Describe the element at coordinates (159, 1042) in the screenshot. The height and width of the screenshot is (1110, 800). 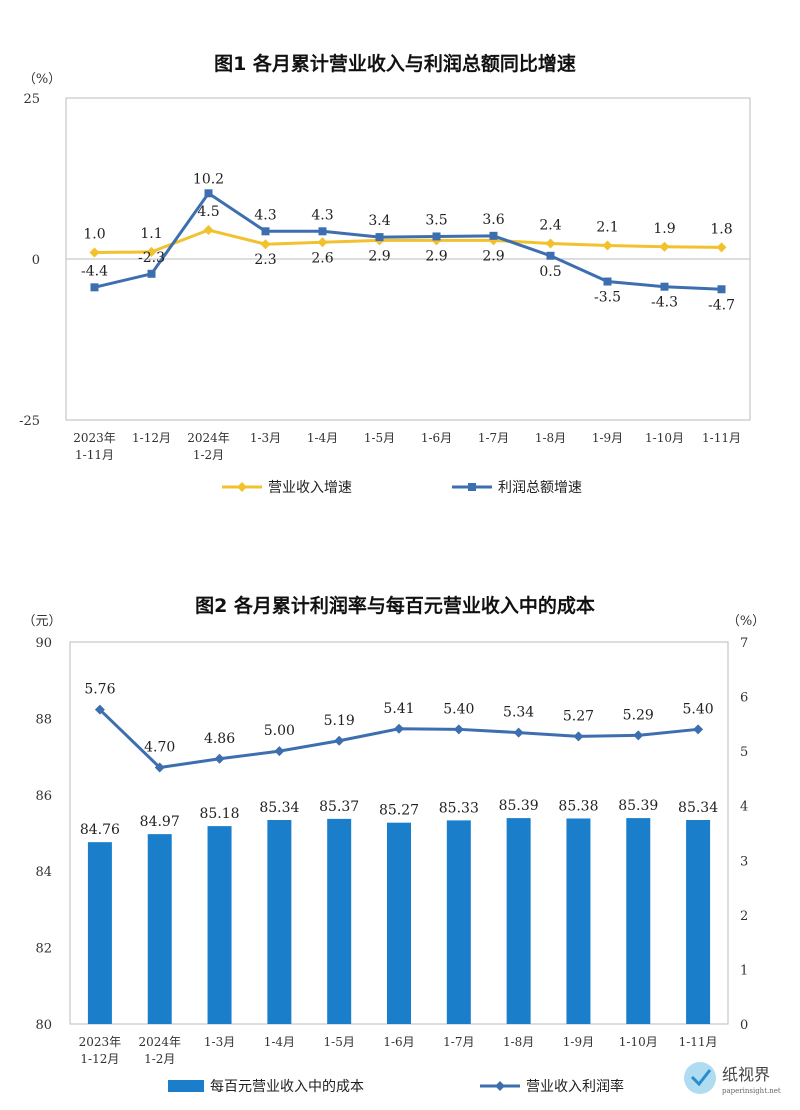
I see `chart-2-x-tick-label: 2024年` at that location.